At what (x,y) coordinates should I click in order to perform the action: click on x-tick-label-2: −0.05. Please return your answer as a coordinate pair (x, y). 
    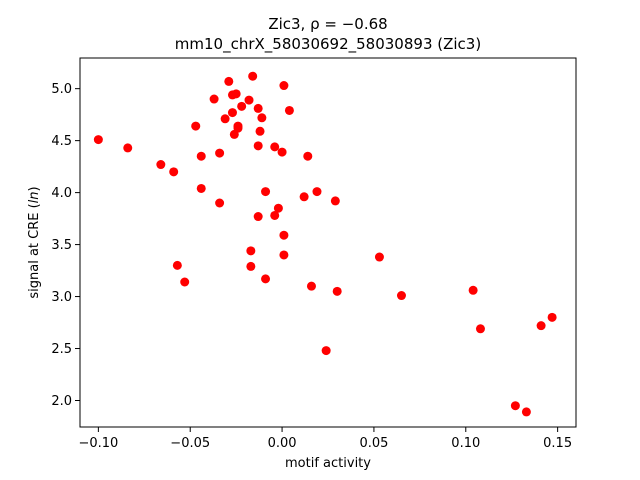
    Looking at the image, I should click on (190, 443).